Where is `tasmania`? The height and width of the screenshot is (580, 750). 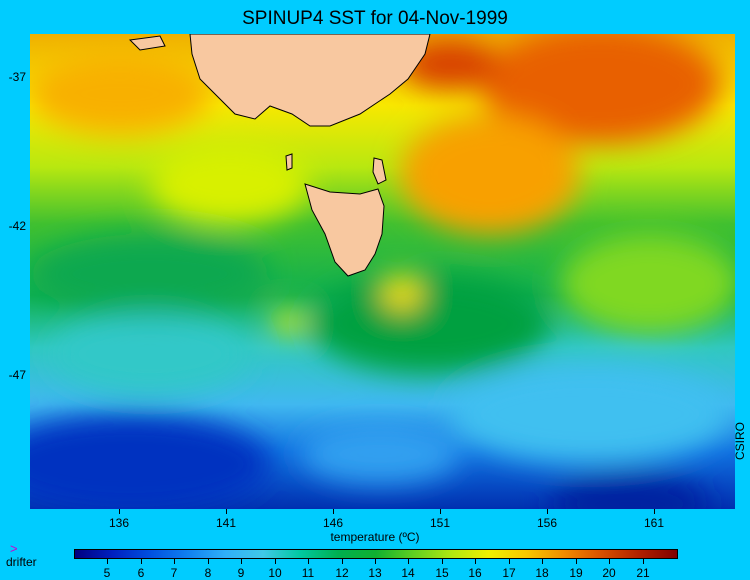
tasmania is located at coordinates (344, 230).